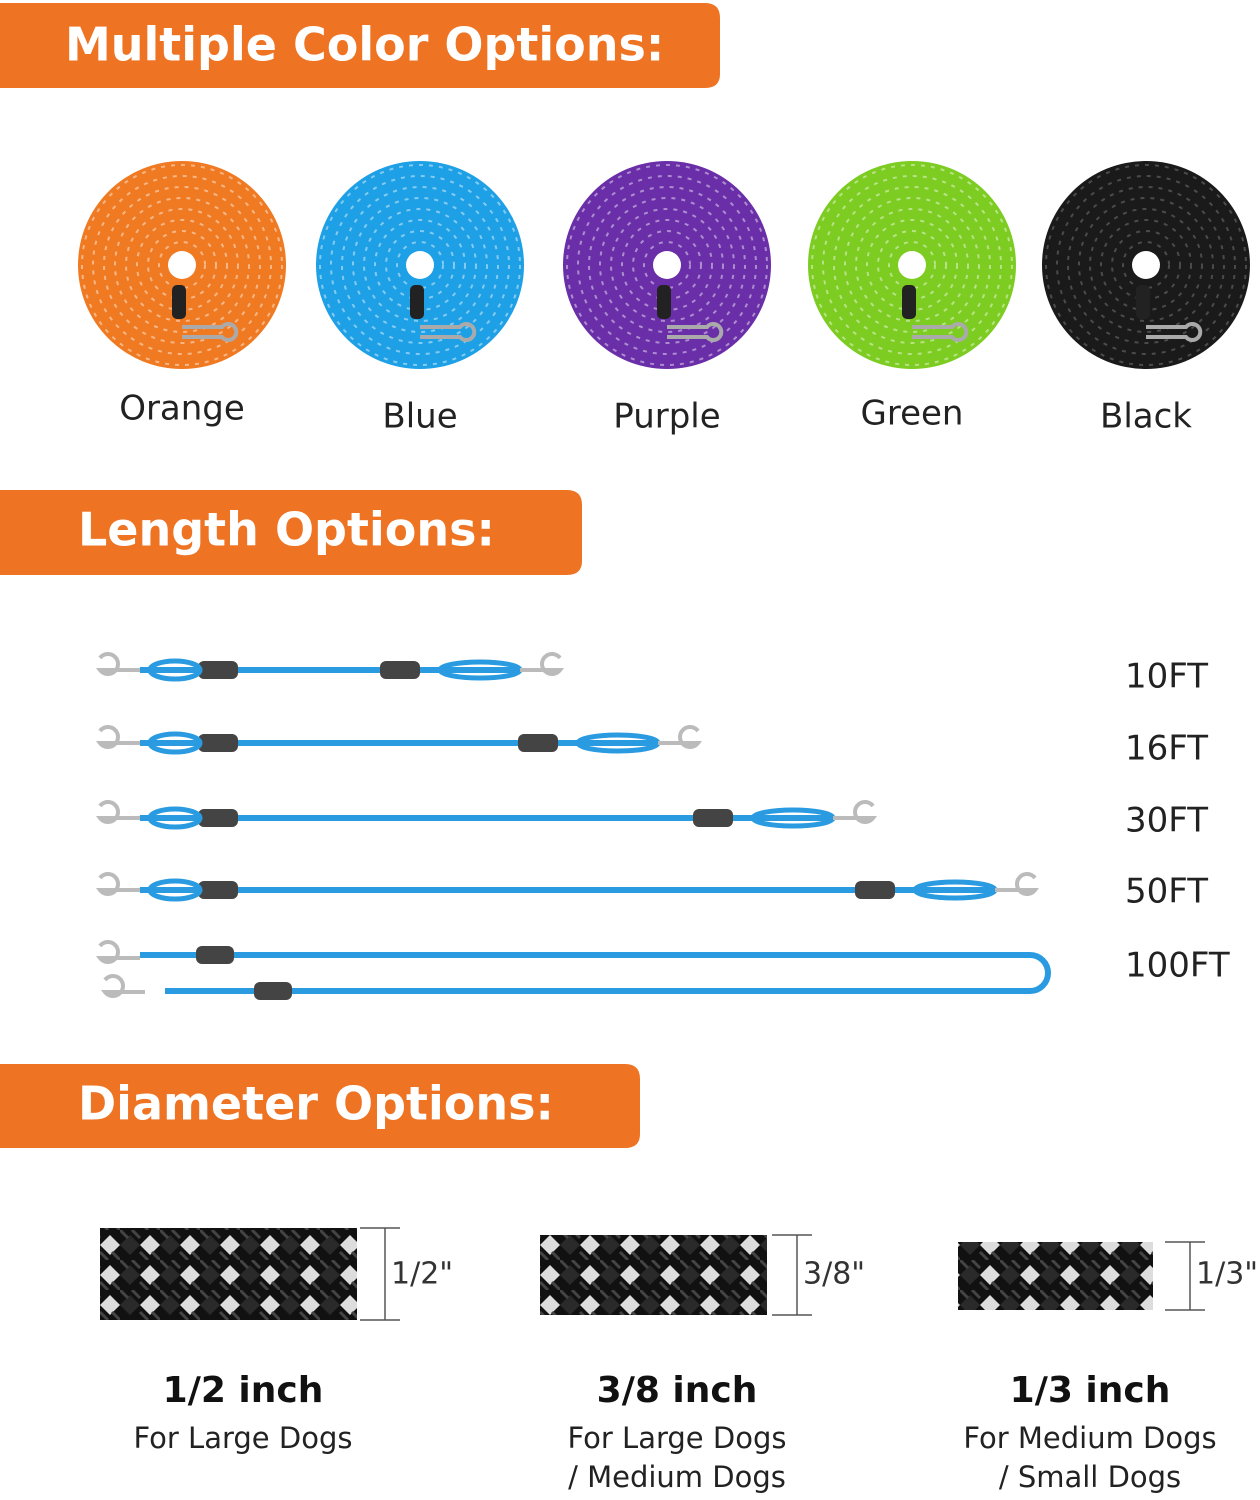  Describe the element at coordinates (1090, 1477) in the screenshot. I see `diameter-use: / Small Dogs` at that location.